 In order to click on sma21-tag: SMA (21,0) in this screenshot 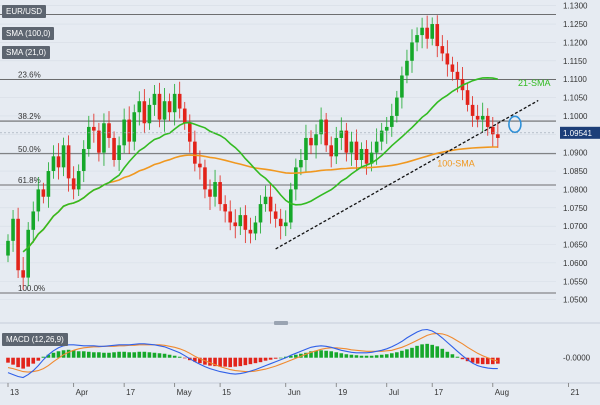, I will do `click(26, 52)`.